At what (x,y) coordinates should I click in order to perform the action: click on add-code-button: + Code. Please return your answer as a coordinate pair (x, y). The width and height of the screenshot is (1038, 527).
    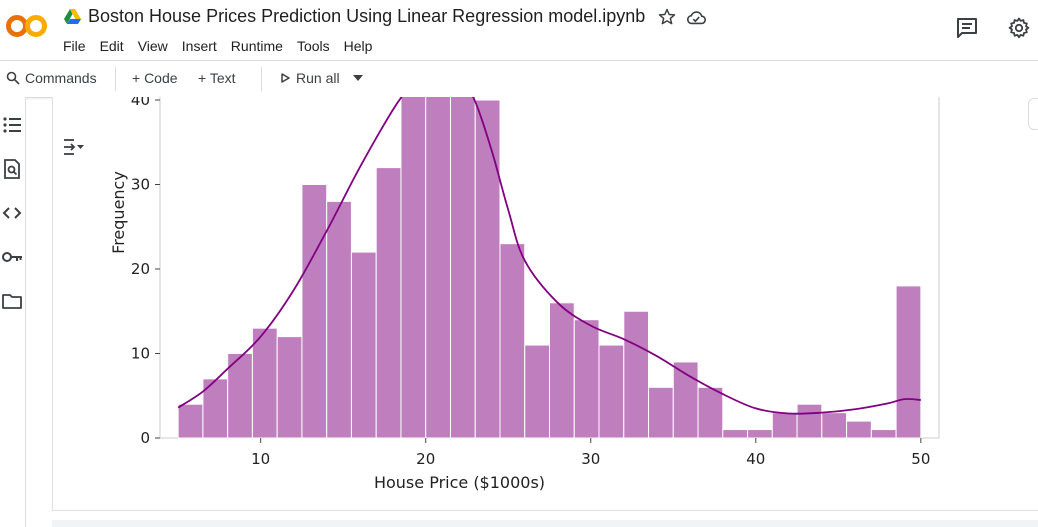
    Looking at the image, I should click on (155, 78).